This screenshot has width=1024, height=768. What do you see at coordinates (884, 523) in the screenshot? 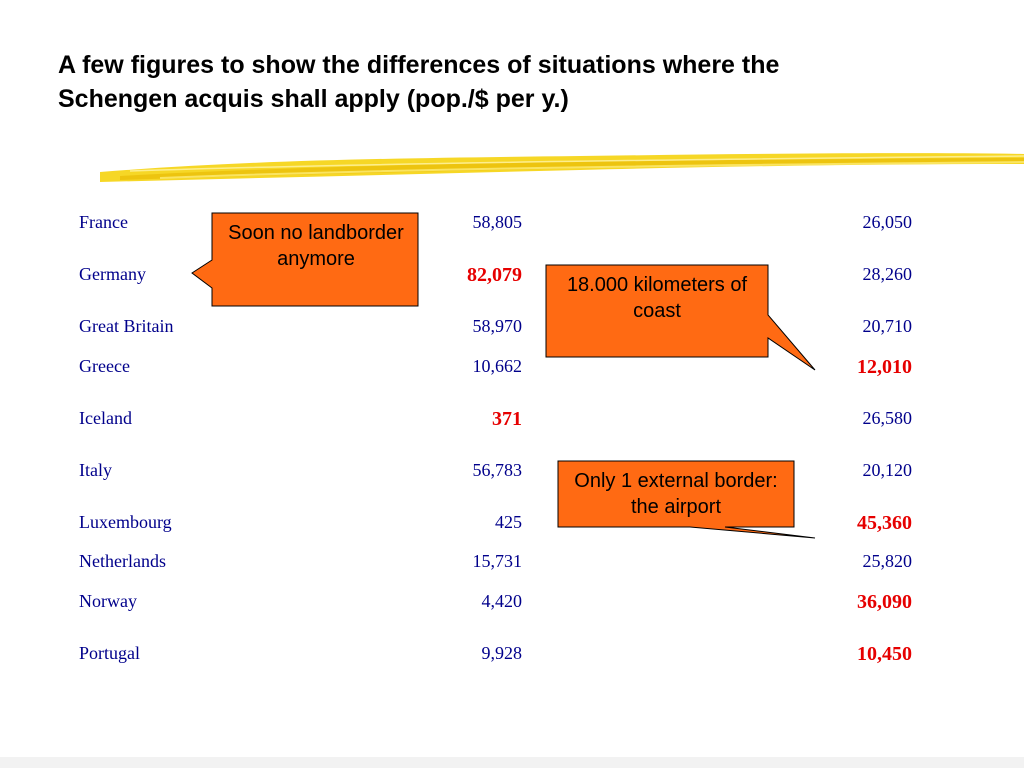
I see `gdp-value: 45,360` at bounding box center [884, 523].